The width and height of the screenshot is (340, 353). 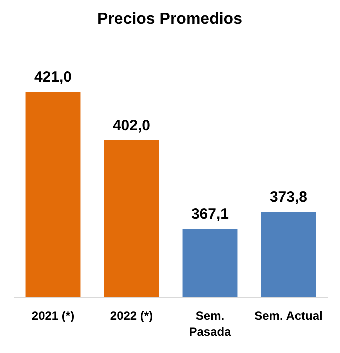 I want to click on data-label: 402,0, so click(x=131, y=125).